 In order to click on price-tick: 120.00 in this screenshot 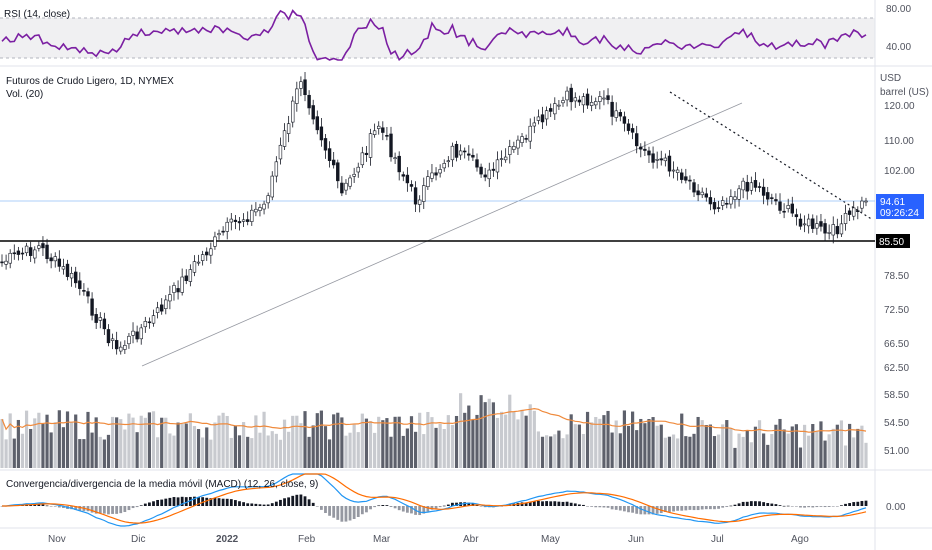, I will do `click(899, 106)`.